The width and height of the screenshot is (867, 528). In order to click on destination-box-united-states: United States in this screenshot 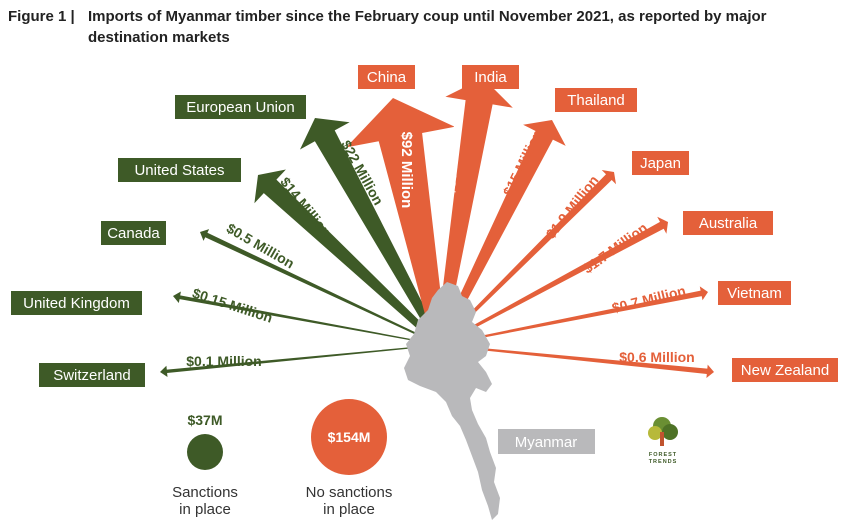, I will do `click(179, 170)`.